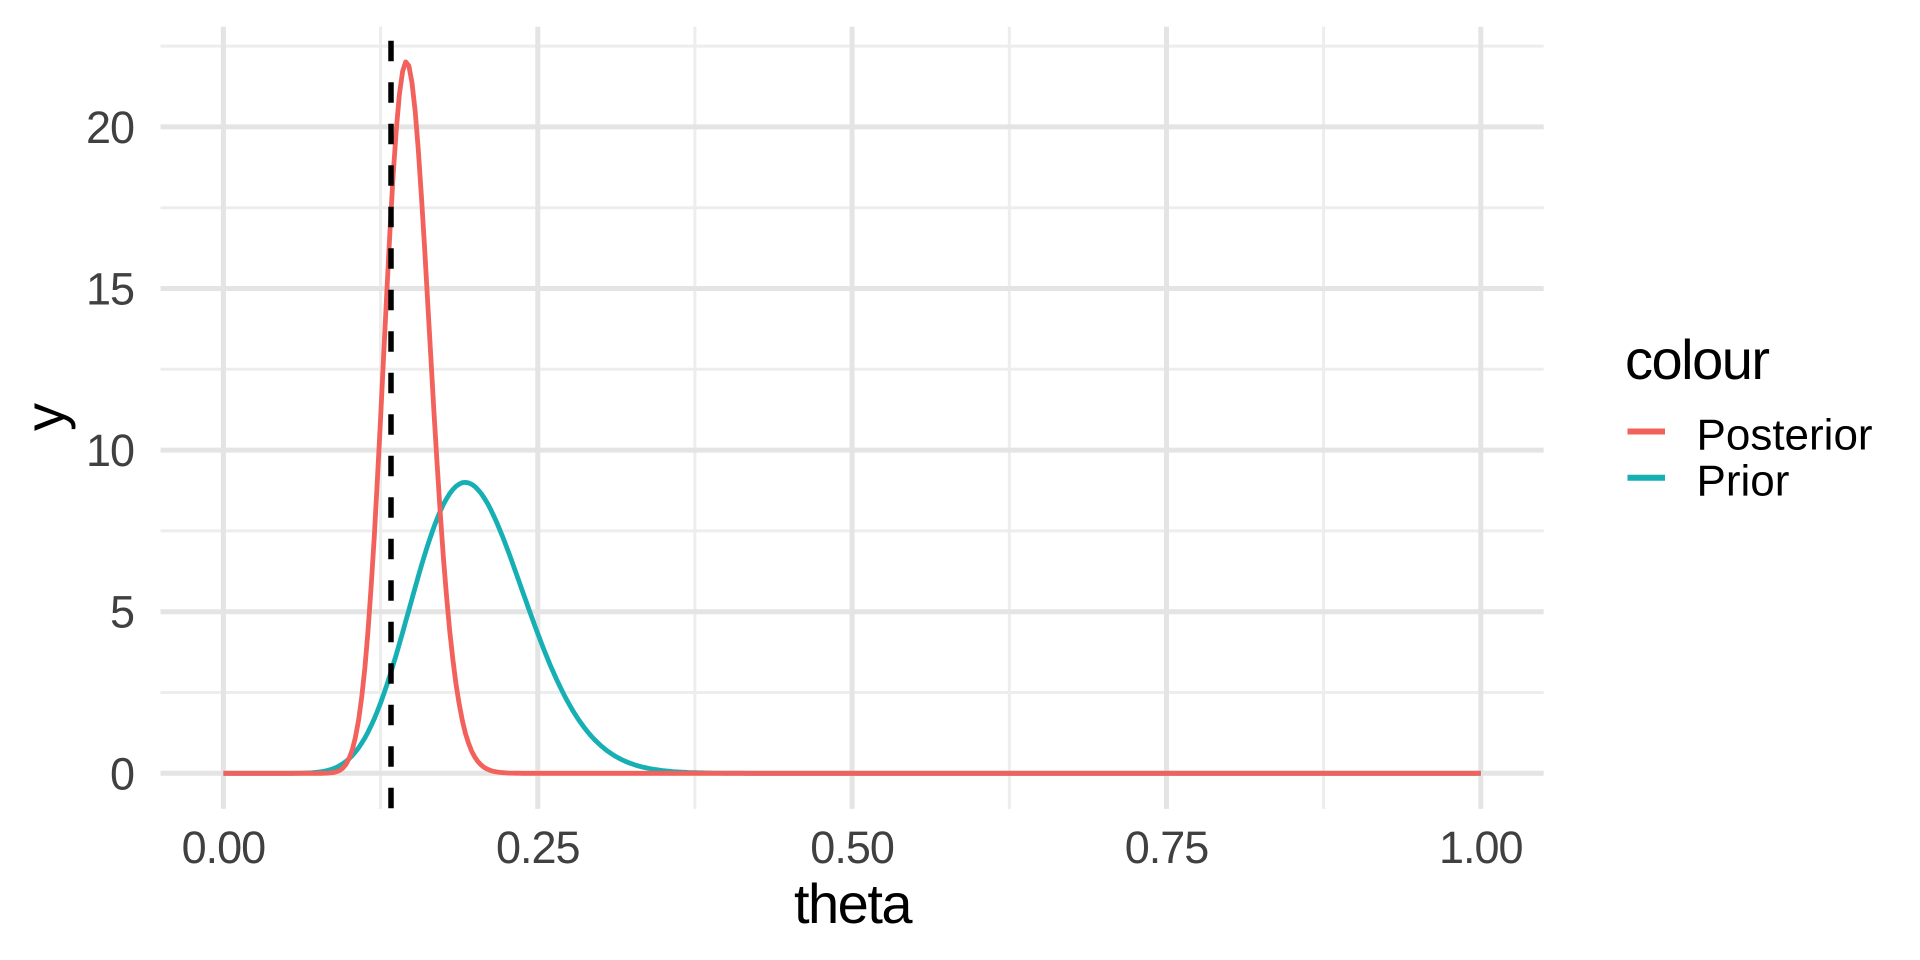 The height and width of the screenshot is (960, 1920). I want to click on svg-text: 0.00, so click(224, 847).